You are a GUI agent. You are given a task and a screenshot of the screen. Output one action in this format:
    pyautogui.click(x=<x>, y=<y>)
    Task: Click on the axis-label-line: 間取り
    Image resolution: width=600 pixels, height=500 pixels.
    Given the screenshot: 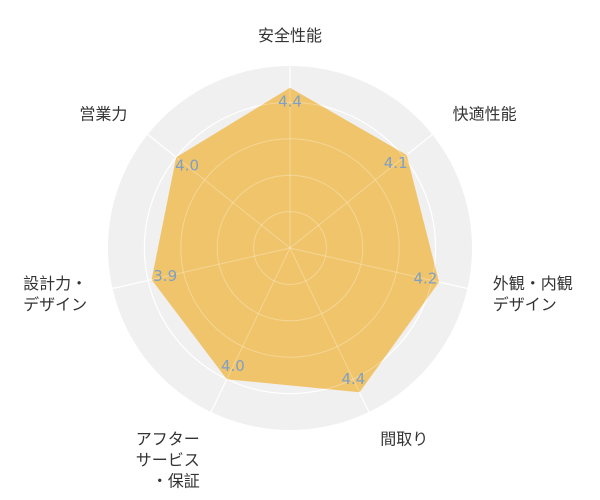 What is the action you would take?
    pyautogui.click(x=404, y=438)
    